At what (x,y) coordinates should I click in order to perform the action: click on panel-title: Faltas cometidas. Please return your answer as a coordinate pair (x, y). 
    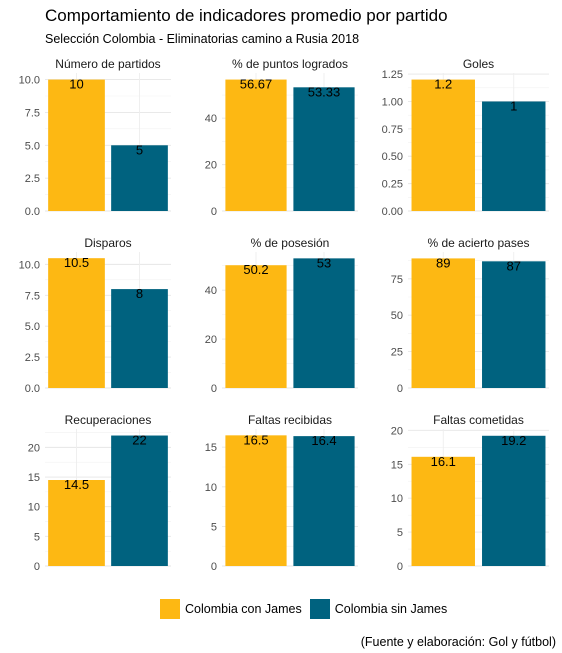
    Looking at the image, I should click on (478, 420).